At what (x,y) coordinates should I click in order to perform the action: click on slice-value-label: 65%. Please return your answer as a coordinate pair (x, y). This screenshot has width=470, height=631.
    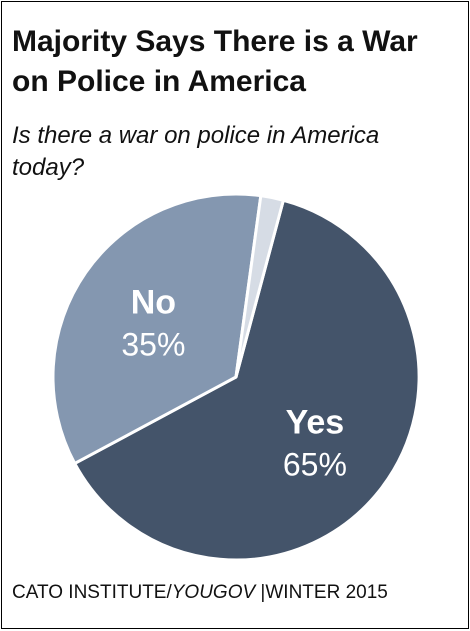
    Looking at the image, I should click on (315, 465).